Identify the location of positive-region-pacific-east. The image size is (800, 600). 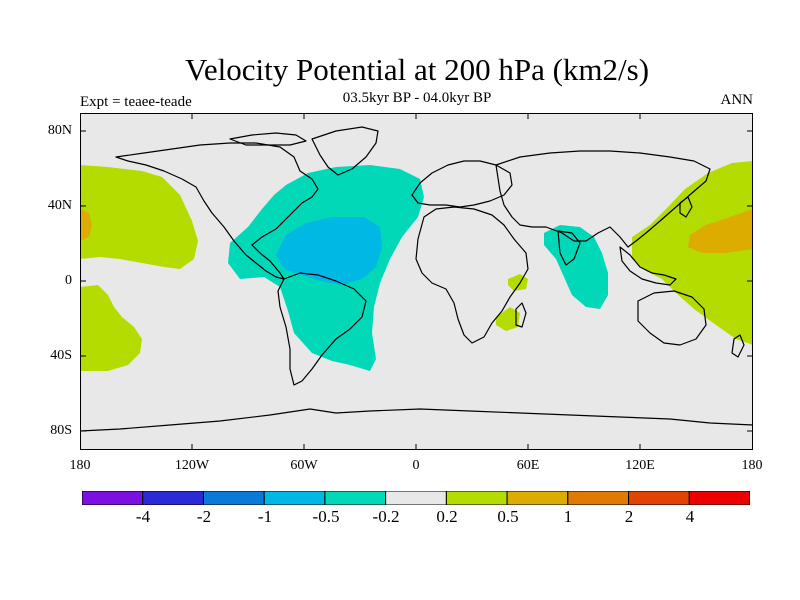
(139, 217).